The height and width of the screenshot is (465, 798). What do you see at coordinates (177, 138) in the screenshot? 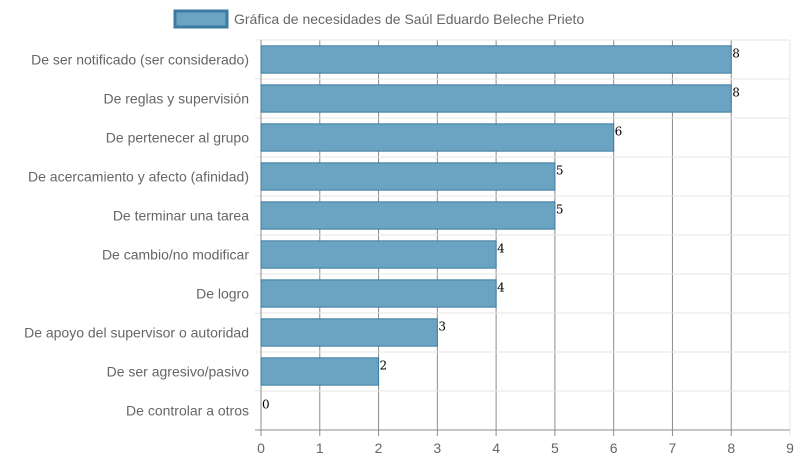
I see `category-label: De pertenecer al grupo` at bounding box center [177, 138].